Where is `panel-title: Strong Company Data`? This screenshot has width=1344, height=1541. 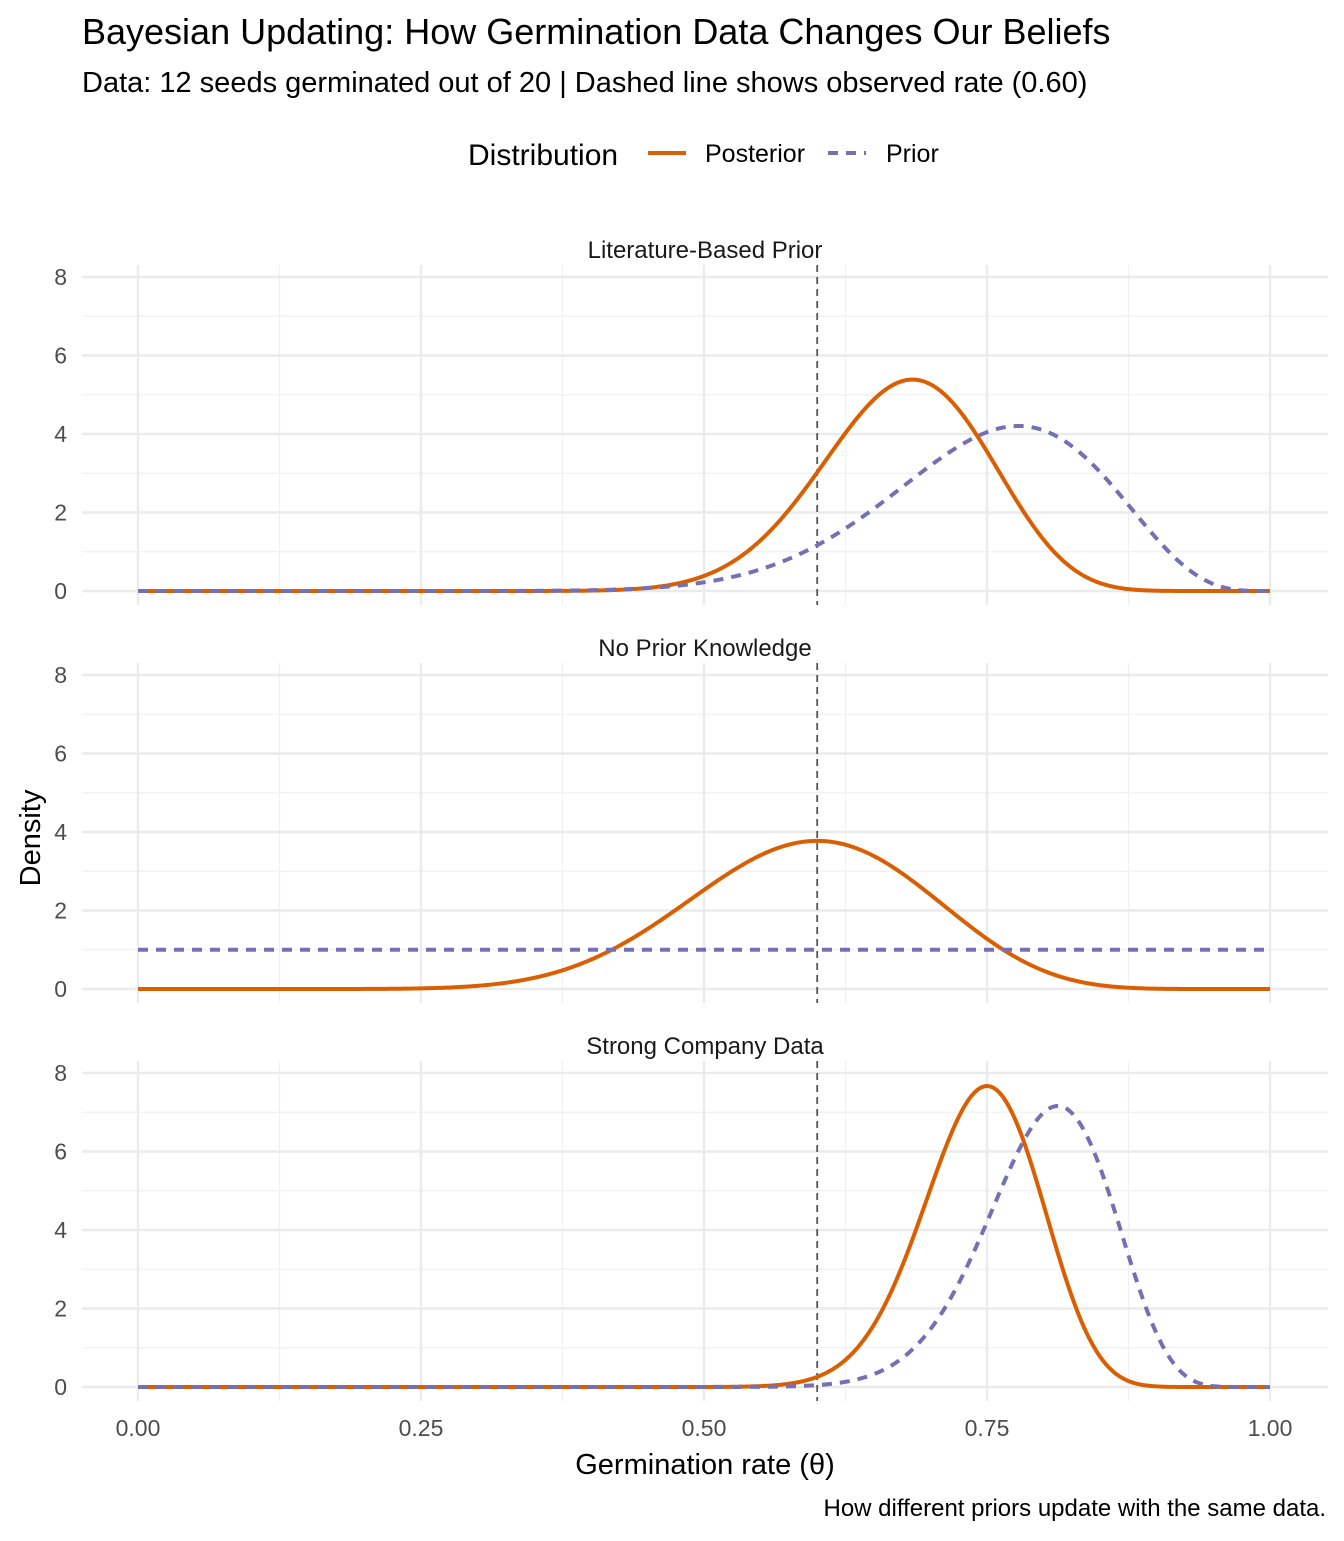 panel-title: Strong Company Data is located at coordinates (705, 1046).